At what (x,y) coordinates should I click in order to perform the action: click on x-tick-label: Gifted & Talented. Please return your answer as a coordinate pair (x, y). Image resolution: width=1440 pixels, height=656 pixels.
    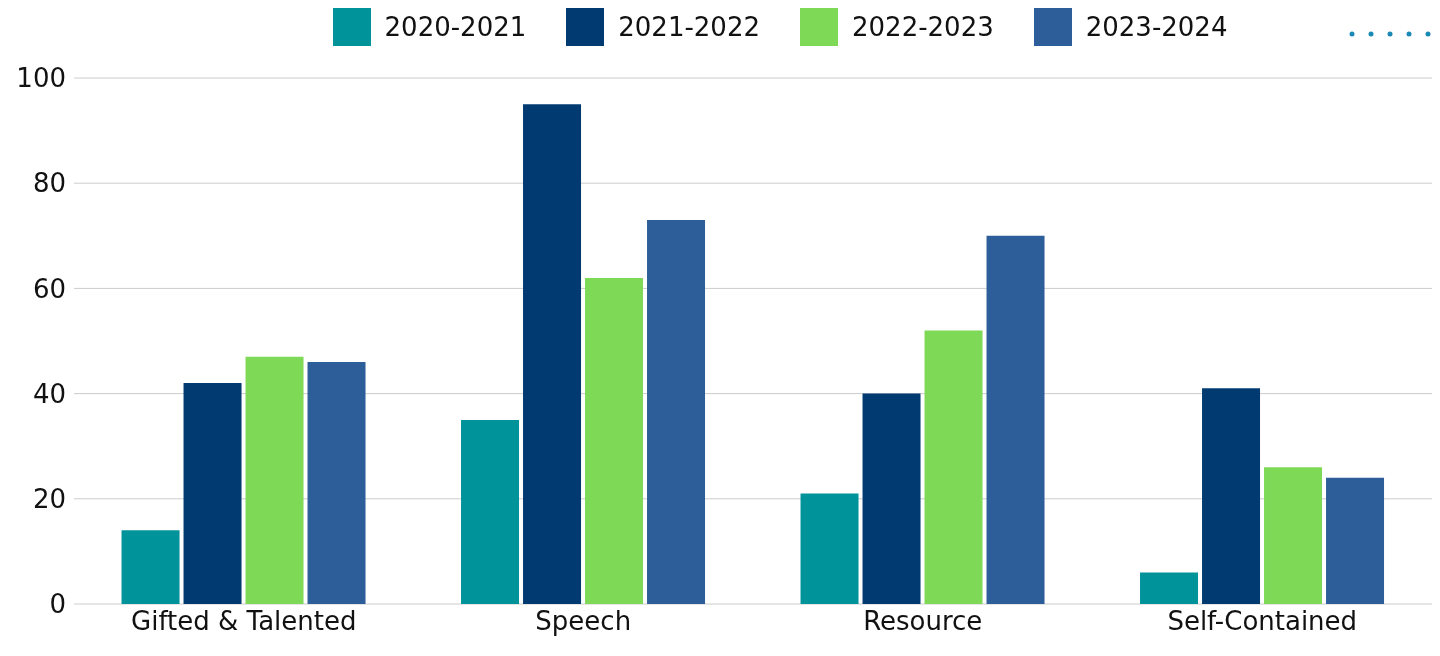
    Looking at the image, I should click on (244, 621).